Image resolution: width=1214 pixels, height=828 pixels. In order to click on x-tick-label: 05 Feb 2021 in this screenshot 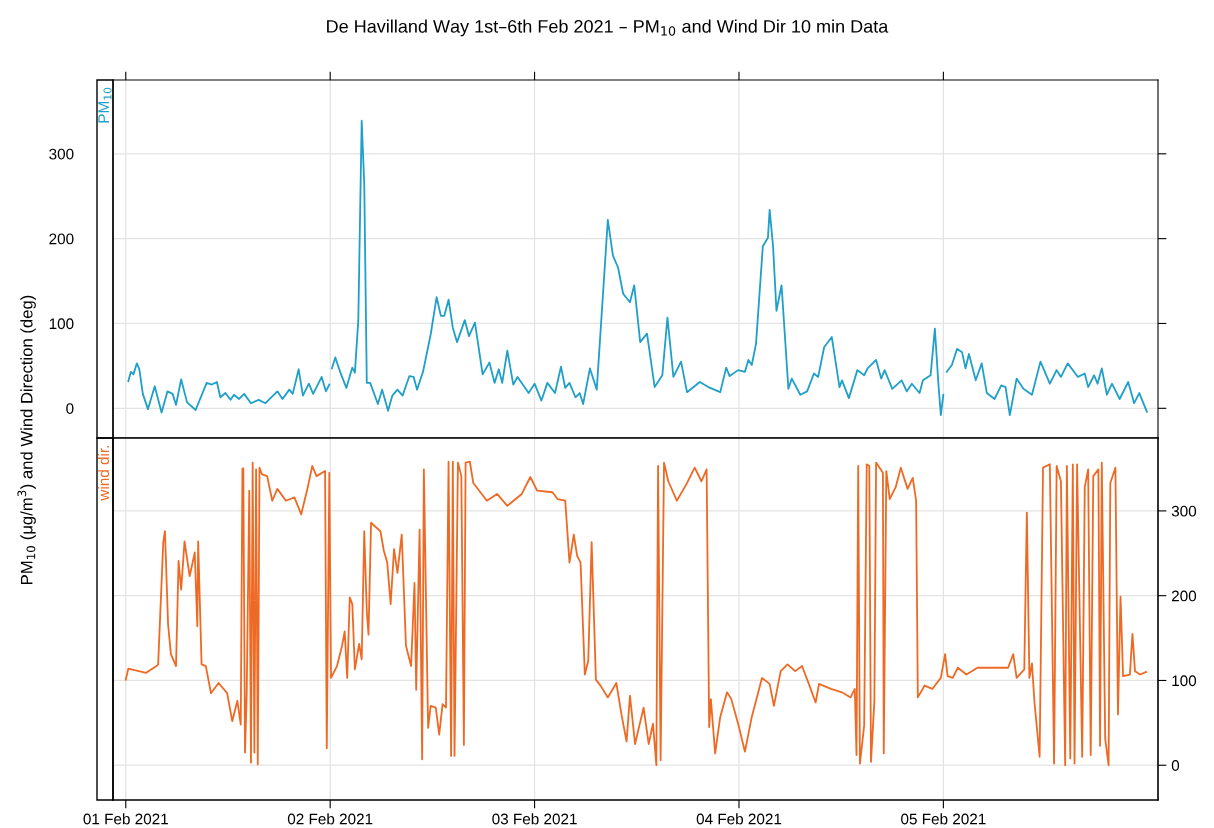, I will do `click(943, 819)`.